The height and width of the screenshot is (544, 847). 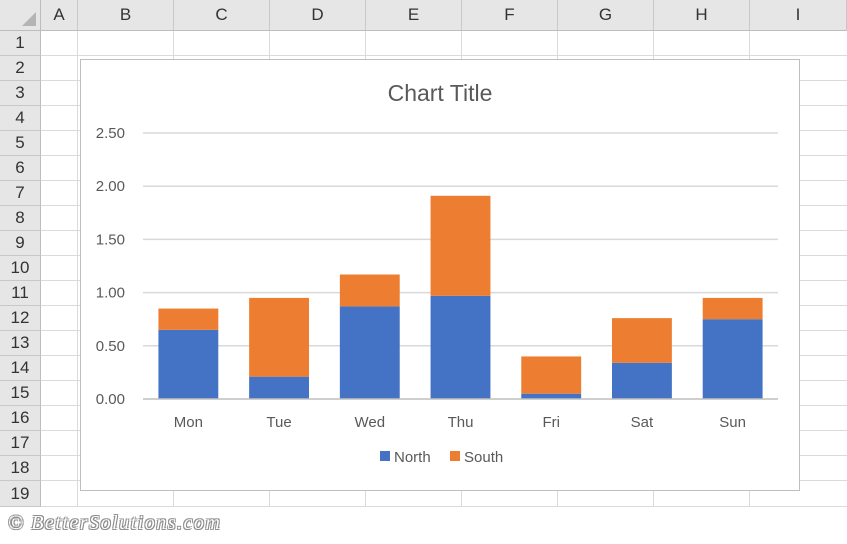 What do you see at coordinates (20, 43) in the screenshot?
I see `row-header-1: 1` at bounding box center [20, 43].